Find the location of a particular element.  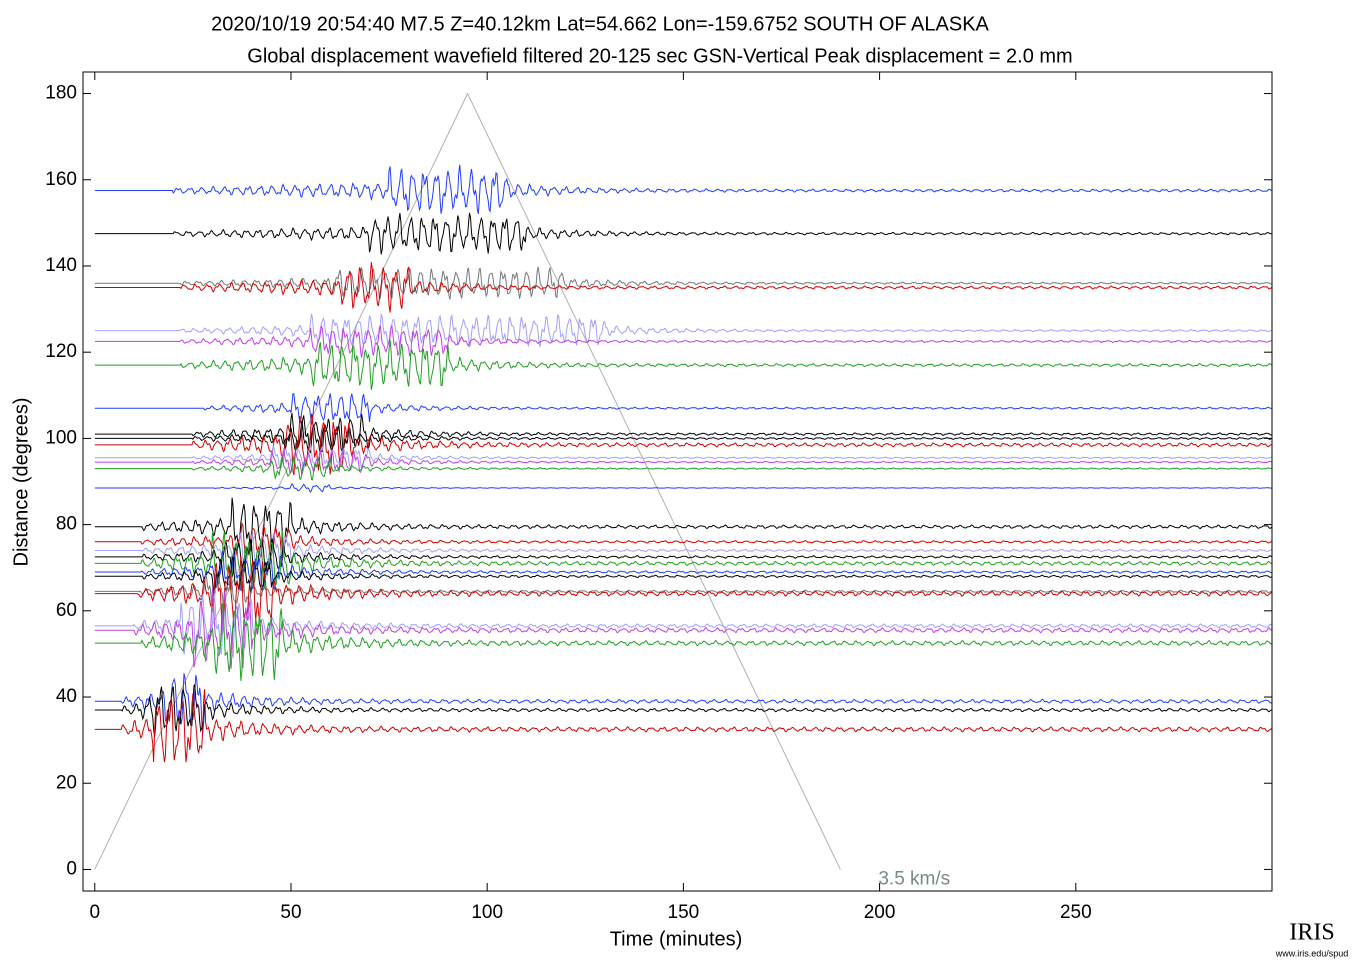

logo-url: www.iris.edu/spud is located at coordinates (1312, 953).